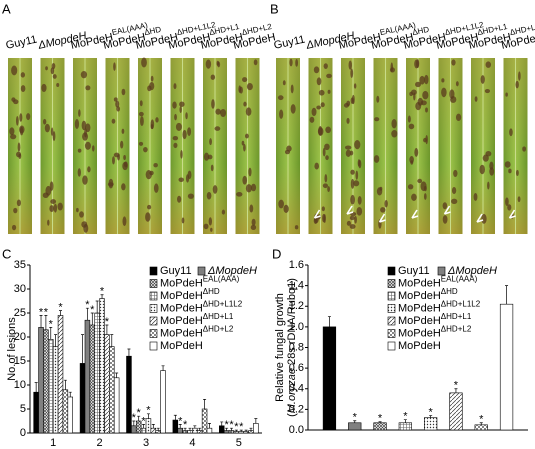 Image resolution: width=535 pixels, height=449 pixels. What do you see at coordinates (296, 327) in the screenshot?
I see `y-tick-label: 1.0` at bounding box center [296, 327].